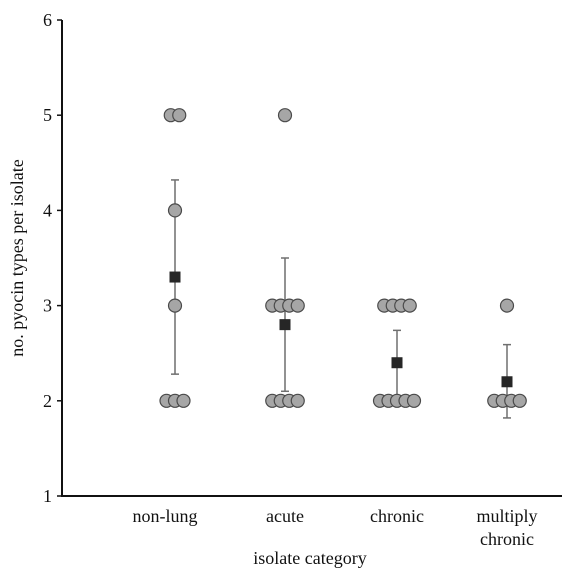  I want to click on category-label: multiply, so click(506, 516).